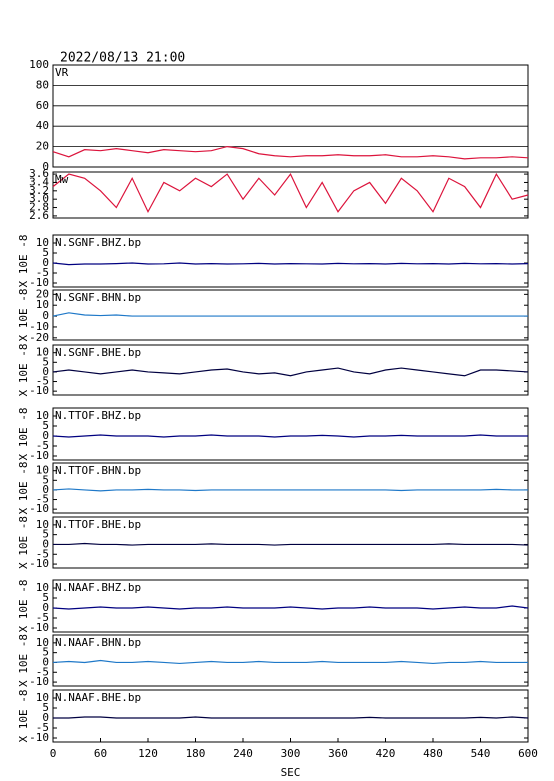 This screenshot has height=781, width=554. What do you see at coordinates (98, 297) in the screenshot?
I see `trace-label: N.SGNF.BHN.bp` at bounding box center [98, 297].